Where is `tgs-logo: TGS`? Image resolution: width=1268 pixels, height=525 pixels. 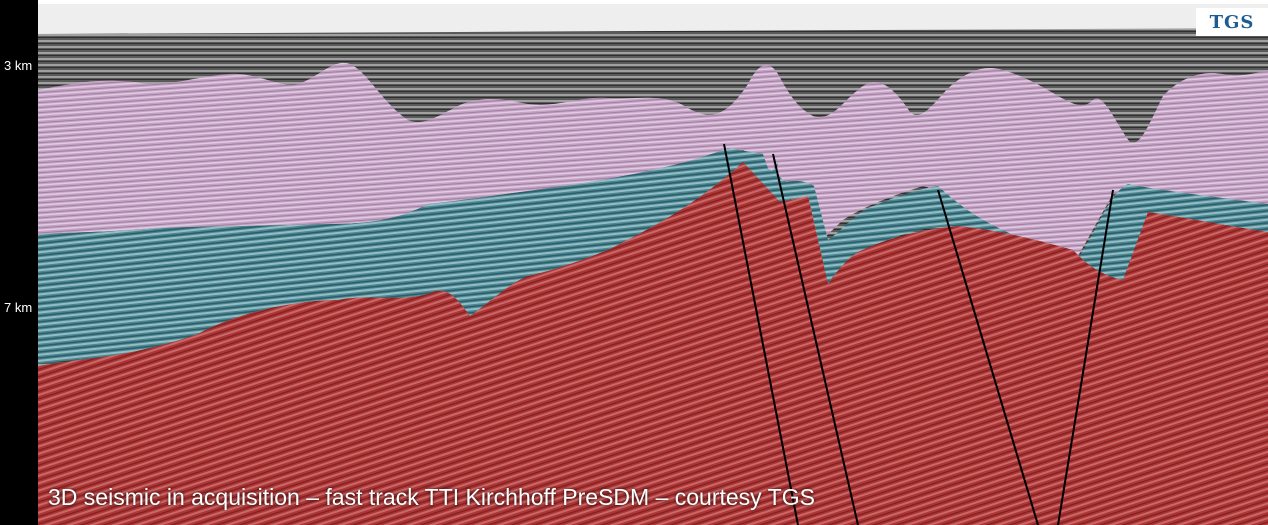
tgs-logo: TGS is located at coordinates (1232, 22).